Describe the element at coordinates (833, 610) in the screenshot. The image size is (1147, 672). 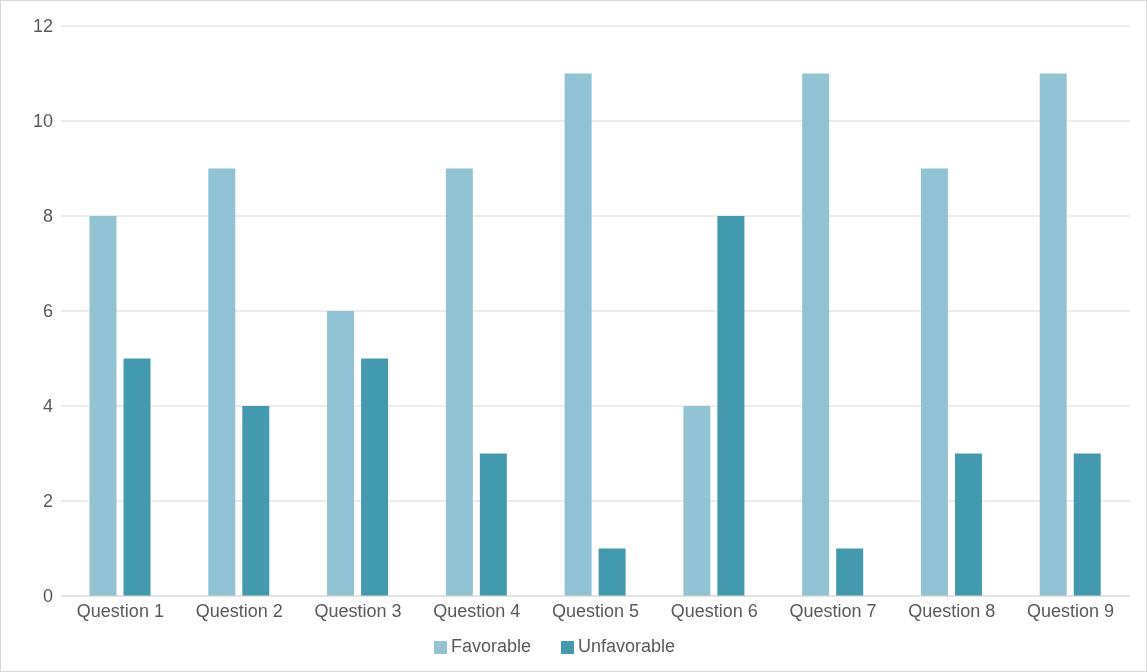
I see `x-tick-label: Question 7` at that location.